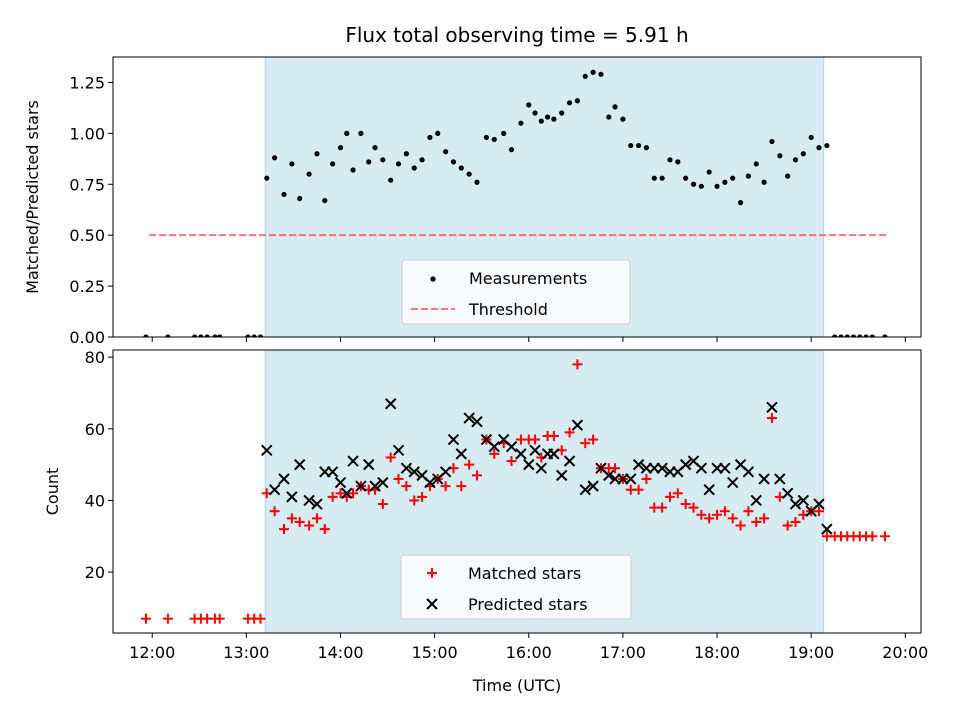  What do you see at coordinates (508, 309) in the screenshot?
I see `legend-entry-label: Threshold` at bounding box center [508, 309].